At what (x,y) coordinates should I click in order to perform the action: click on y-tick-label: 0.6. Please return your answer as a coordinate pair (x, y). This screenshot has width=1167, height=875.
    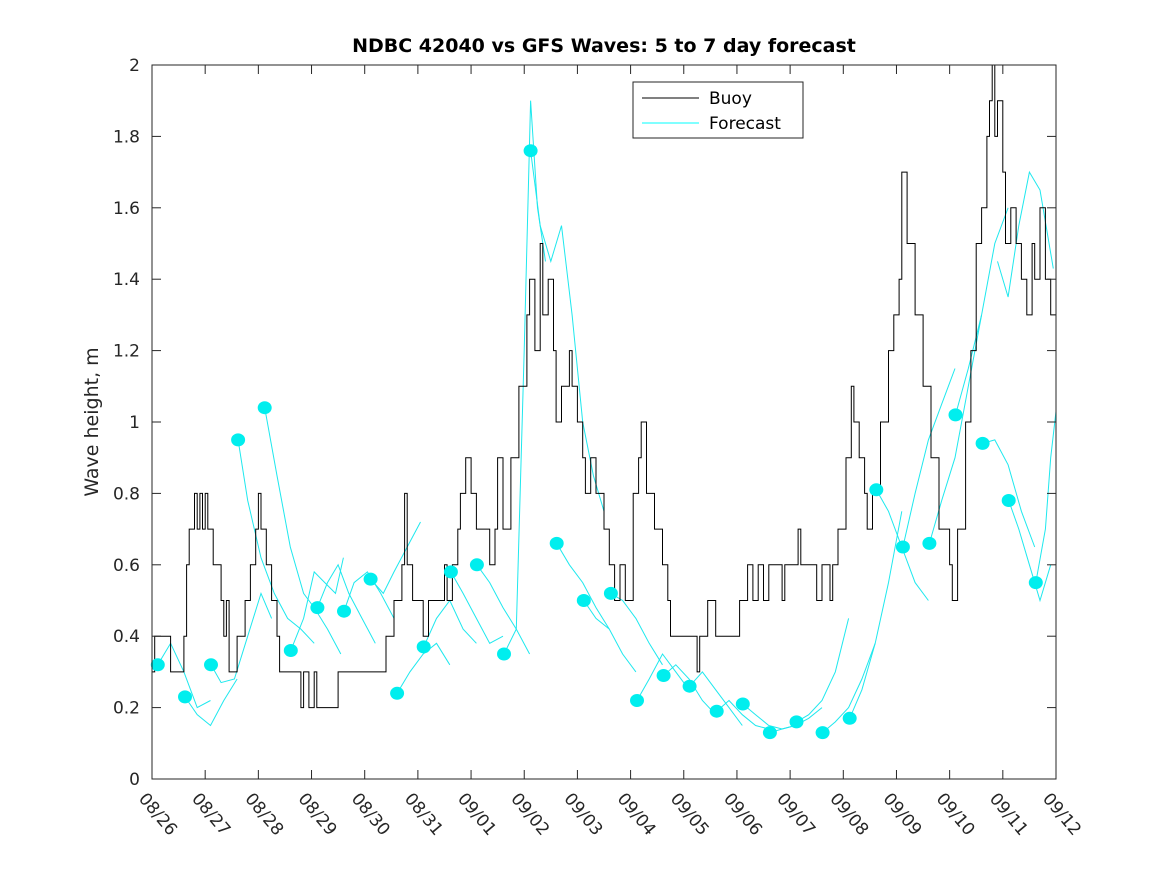
    Looking at the image, I should click on (126, 566).